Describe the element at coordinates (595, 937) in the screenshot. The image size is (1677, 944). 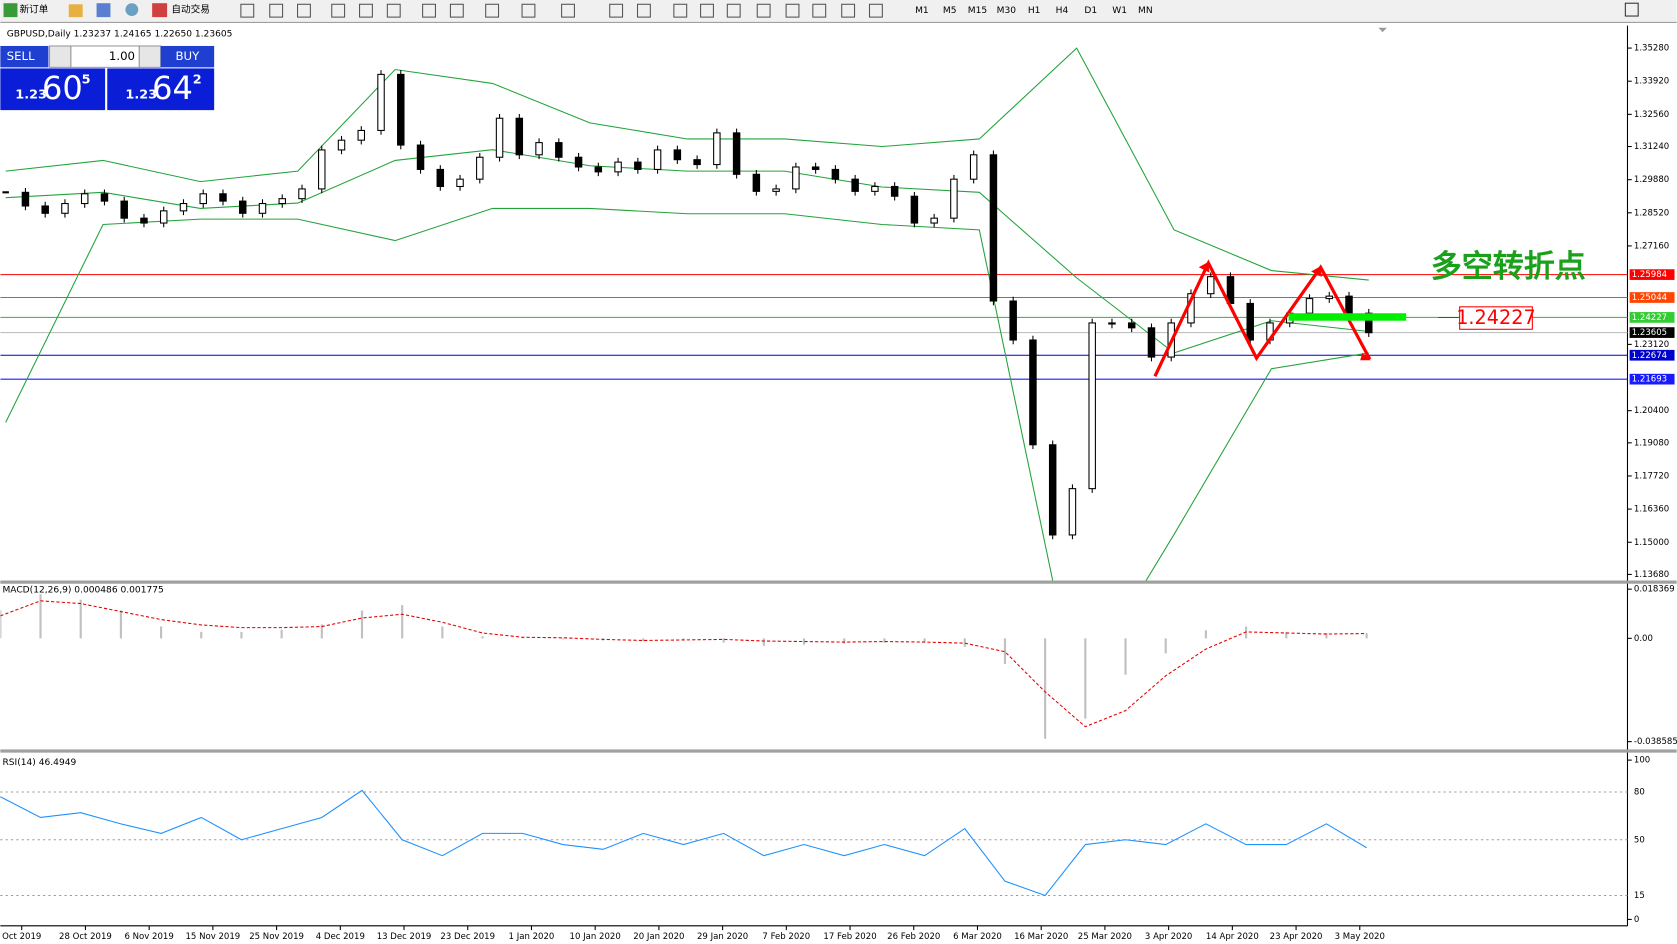
I see `x-tick-label: 10 Jan 2020` at that location.